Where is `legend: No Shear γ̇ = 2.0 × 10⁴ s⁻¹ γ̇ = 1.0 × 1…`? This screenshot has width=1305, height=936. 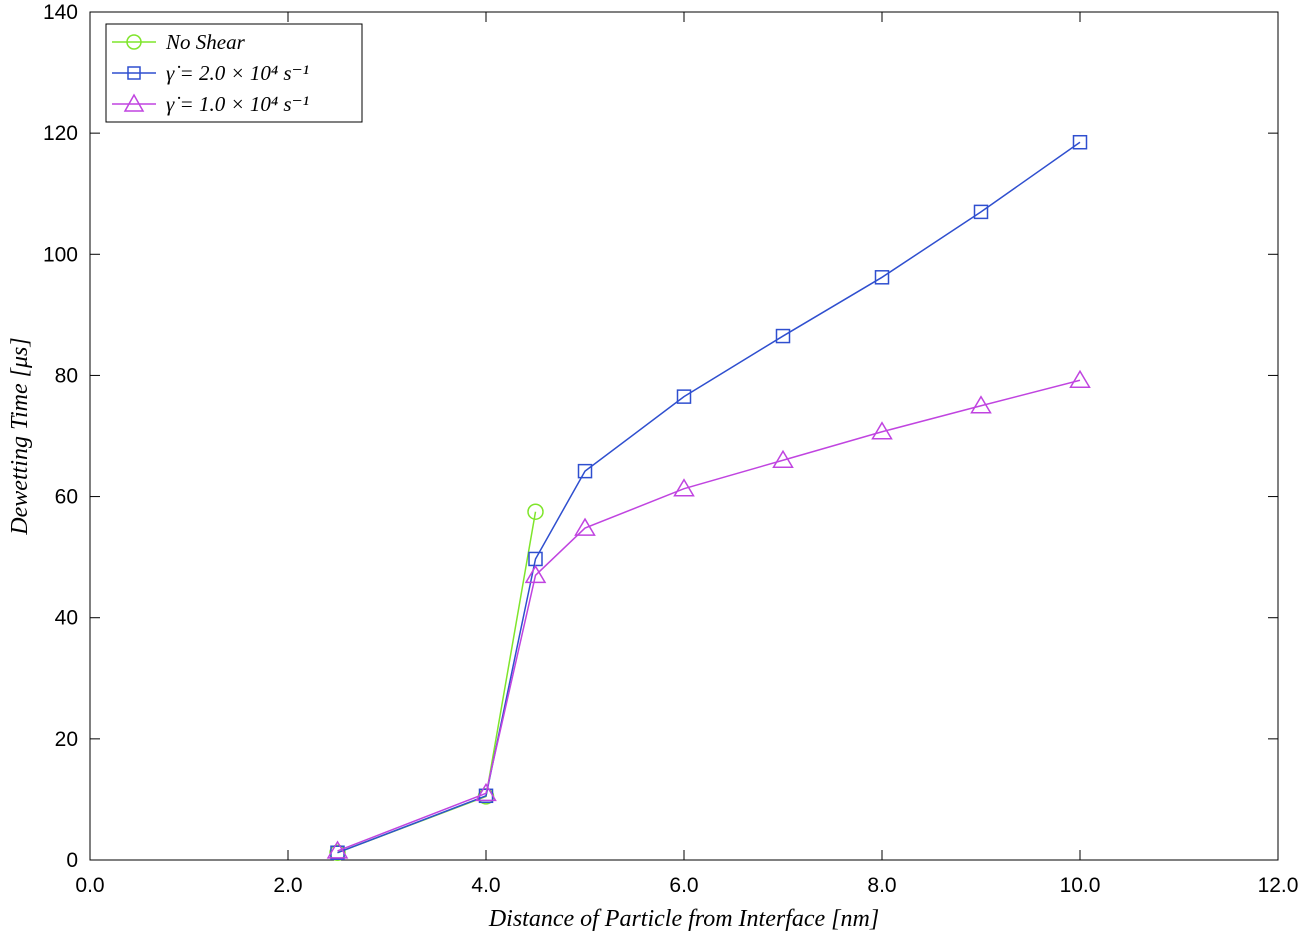
legend: No Shear γ̇ = 2.0 × 10⁴ s⁻¹ γ̇ = 1.0 × 1… is located at coordinates (234, 73).